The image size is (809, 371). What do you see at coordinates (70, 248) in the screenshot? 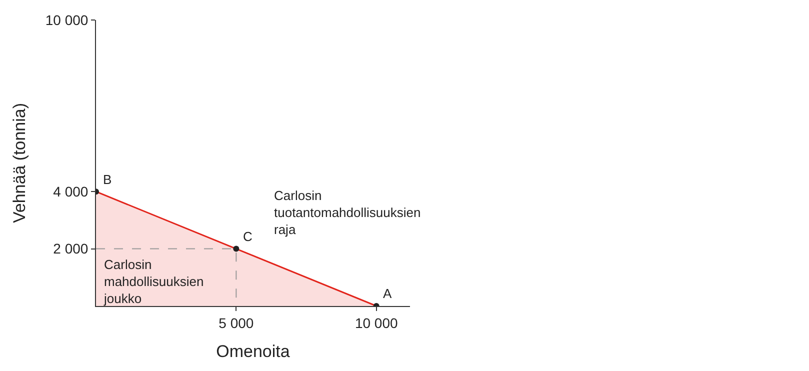
I see `y-tick-label: 2 000` at bounding box center [70, 248].